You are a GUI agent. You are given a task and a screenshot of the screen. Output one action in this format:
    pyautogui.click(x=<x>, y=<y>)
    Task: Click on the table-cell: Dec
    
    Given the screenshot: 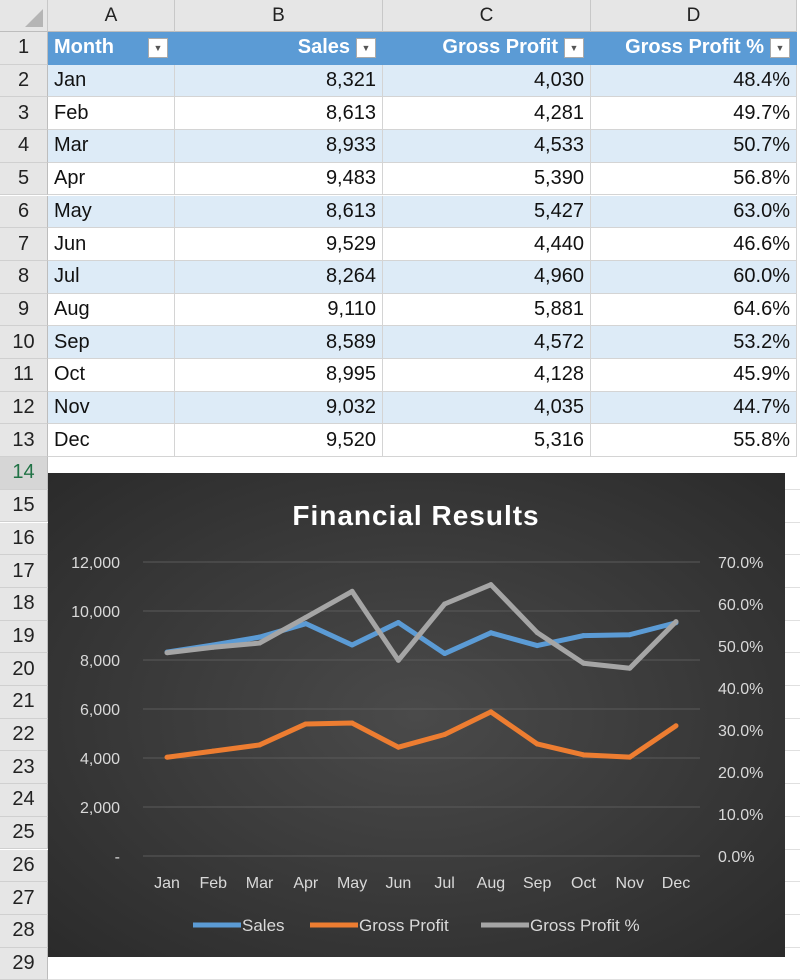 What is the action you would take?
    pyautogui.click(x=111, y=441)
    